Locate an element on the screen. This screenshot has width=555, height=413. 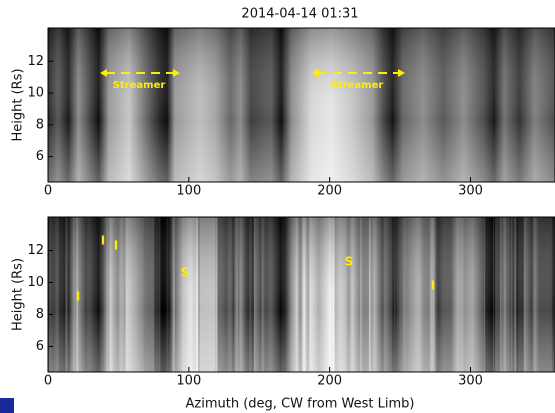
corner-marker is located at coordinates (7, 405).